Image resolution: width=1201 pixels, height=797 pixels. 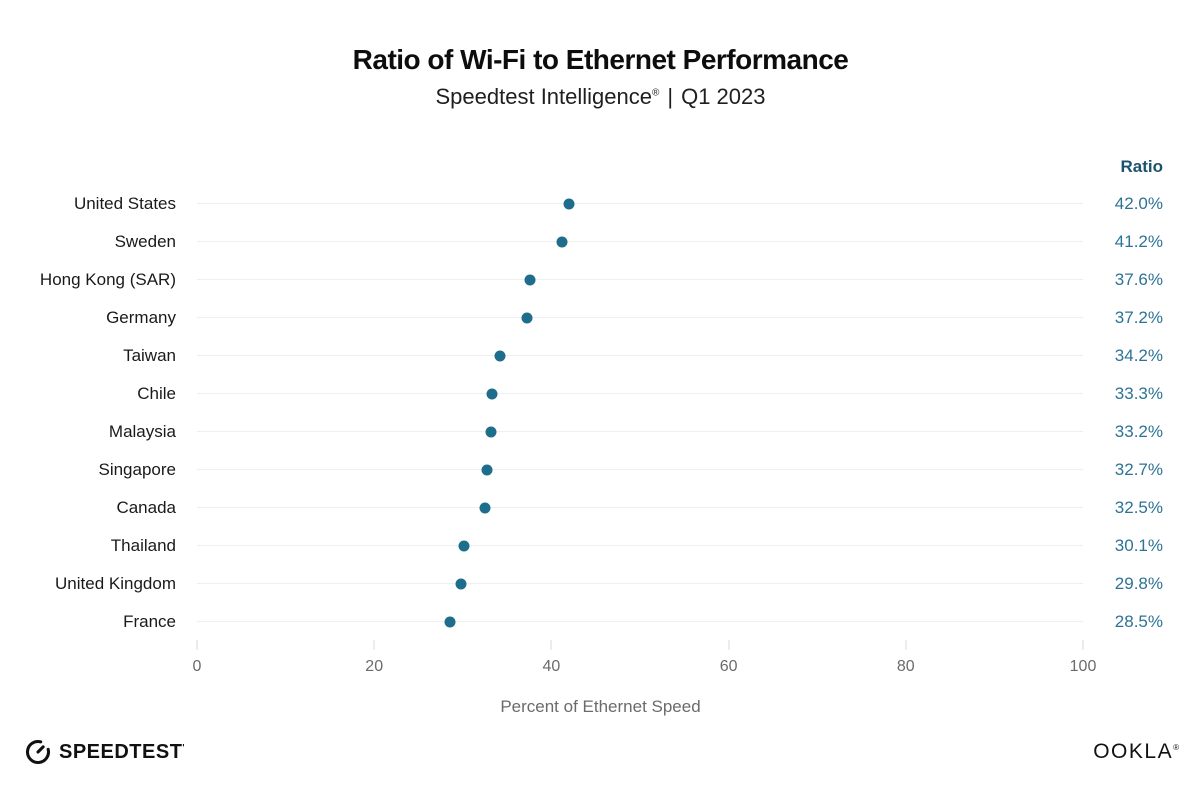 I want to click on category-label: Canada, so click(x=146, y=507).